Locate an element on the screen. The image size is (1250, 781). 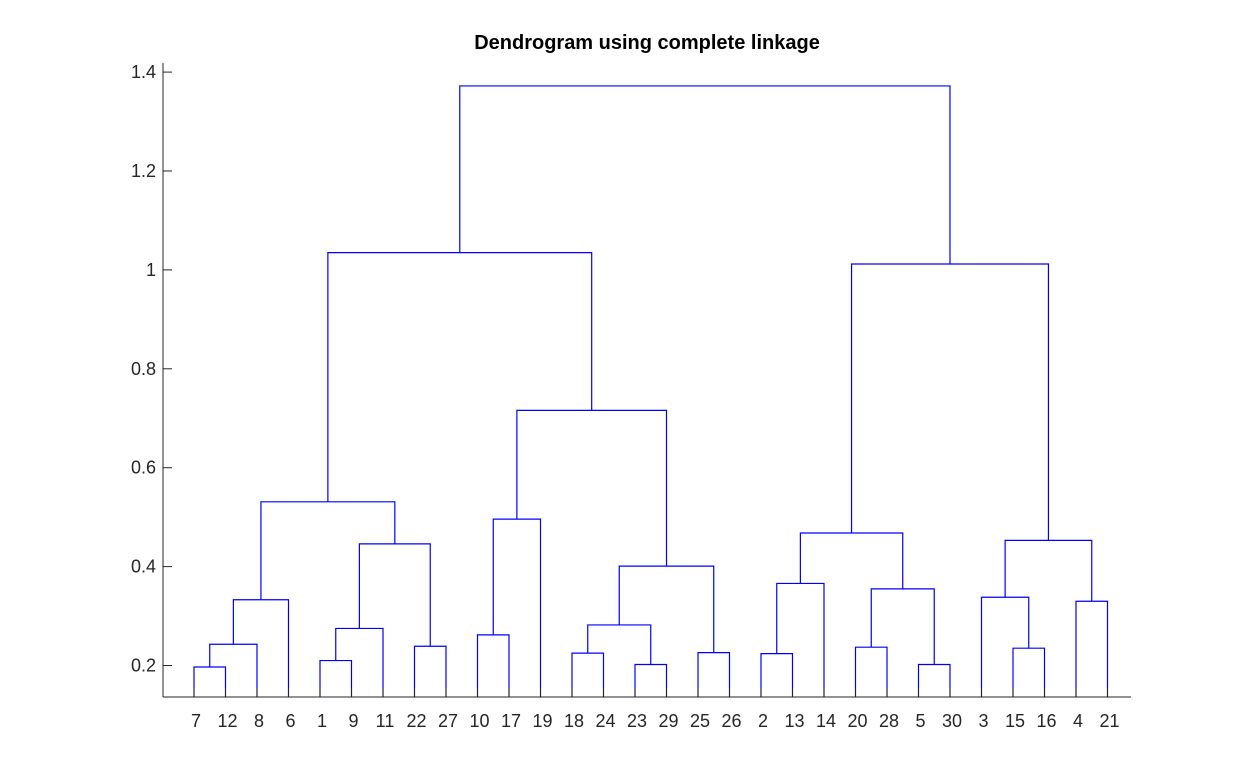
y-tick-label: 1.2 is located at coordinates (143, 171).